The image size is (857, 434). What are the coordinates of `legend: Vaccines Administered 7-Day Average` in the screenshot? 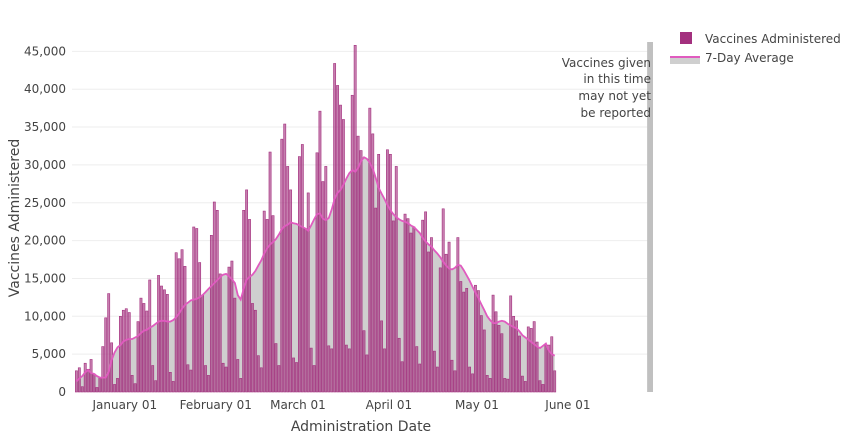 It's located at (755, 48).